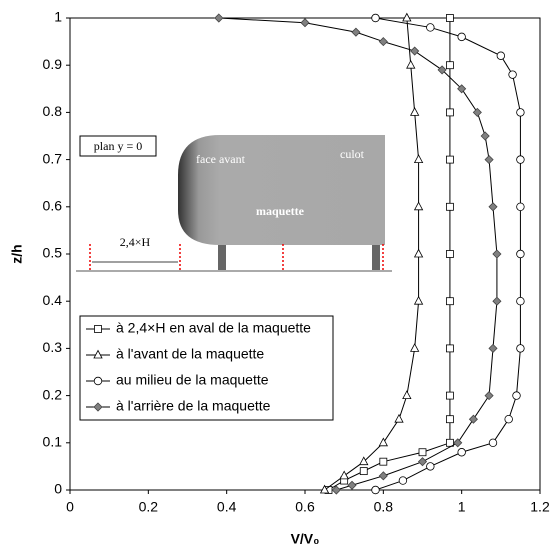  I want to click on series-line, so click(372, 254).